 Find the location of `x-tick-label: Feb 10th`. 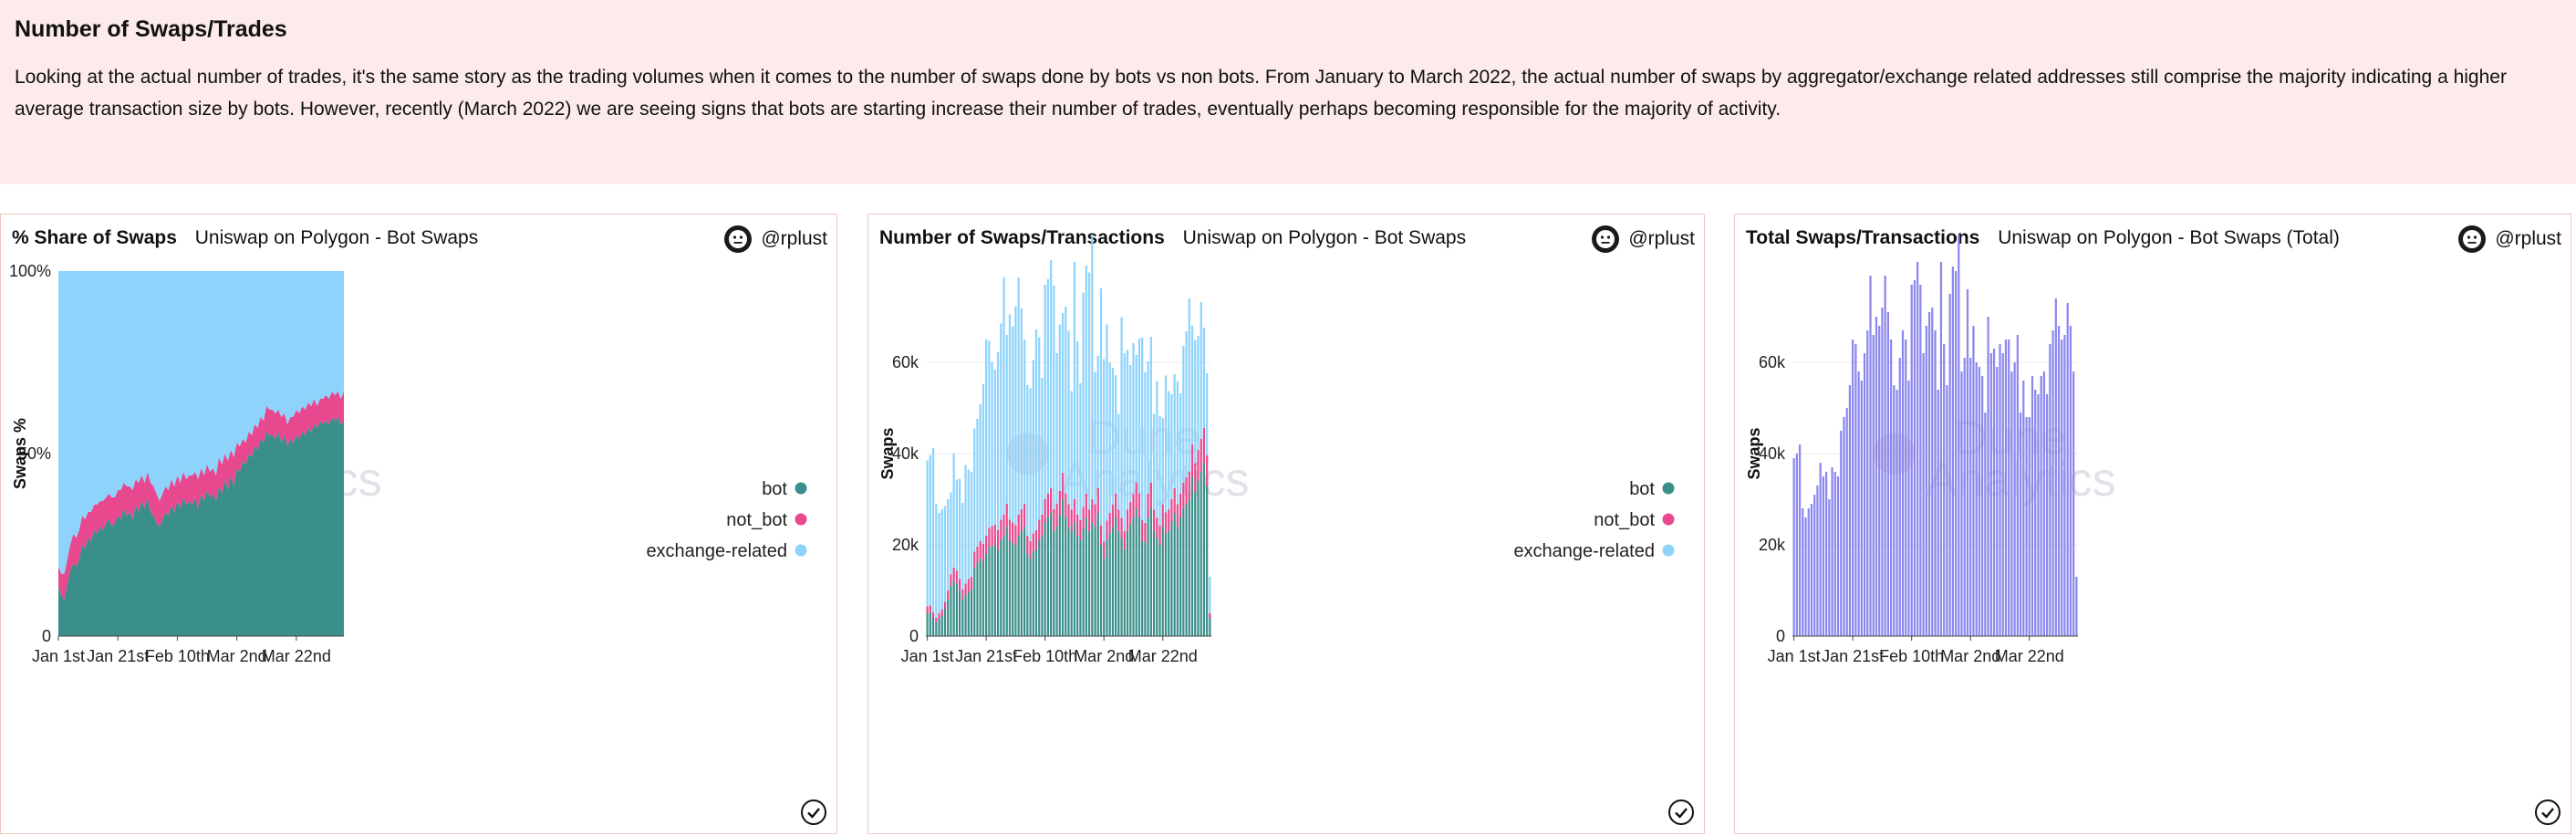

x-tick-label: Feb 10th is located at coordinates (177, 656).